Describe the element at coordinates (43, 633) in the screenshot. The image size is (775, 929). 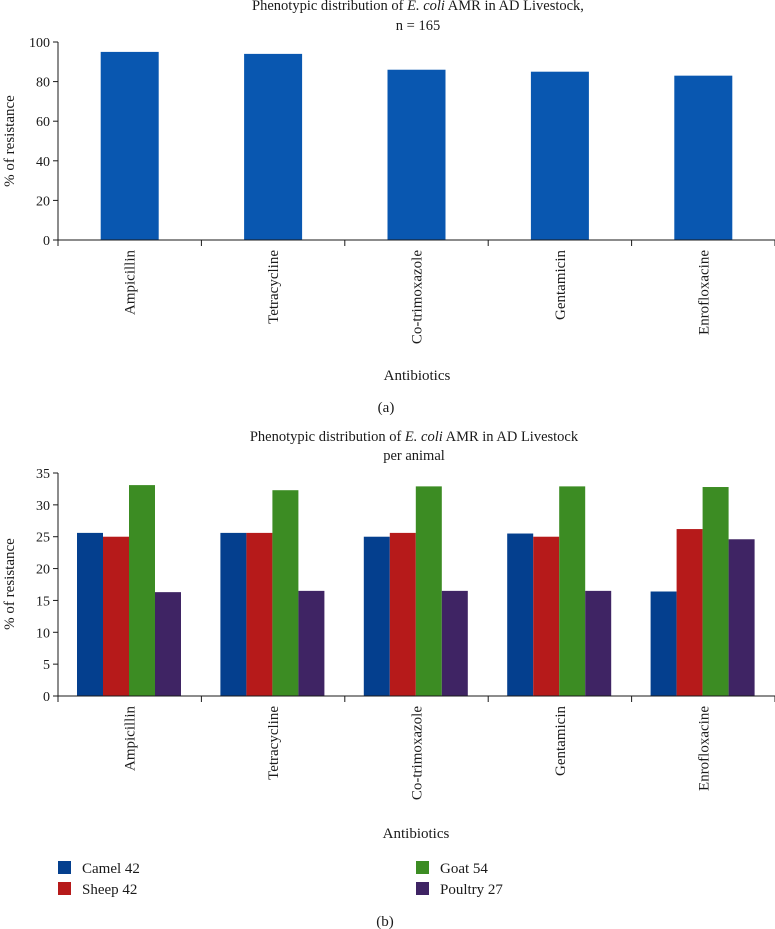
I see `chart-b-y-tick-label: 10` at that location.